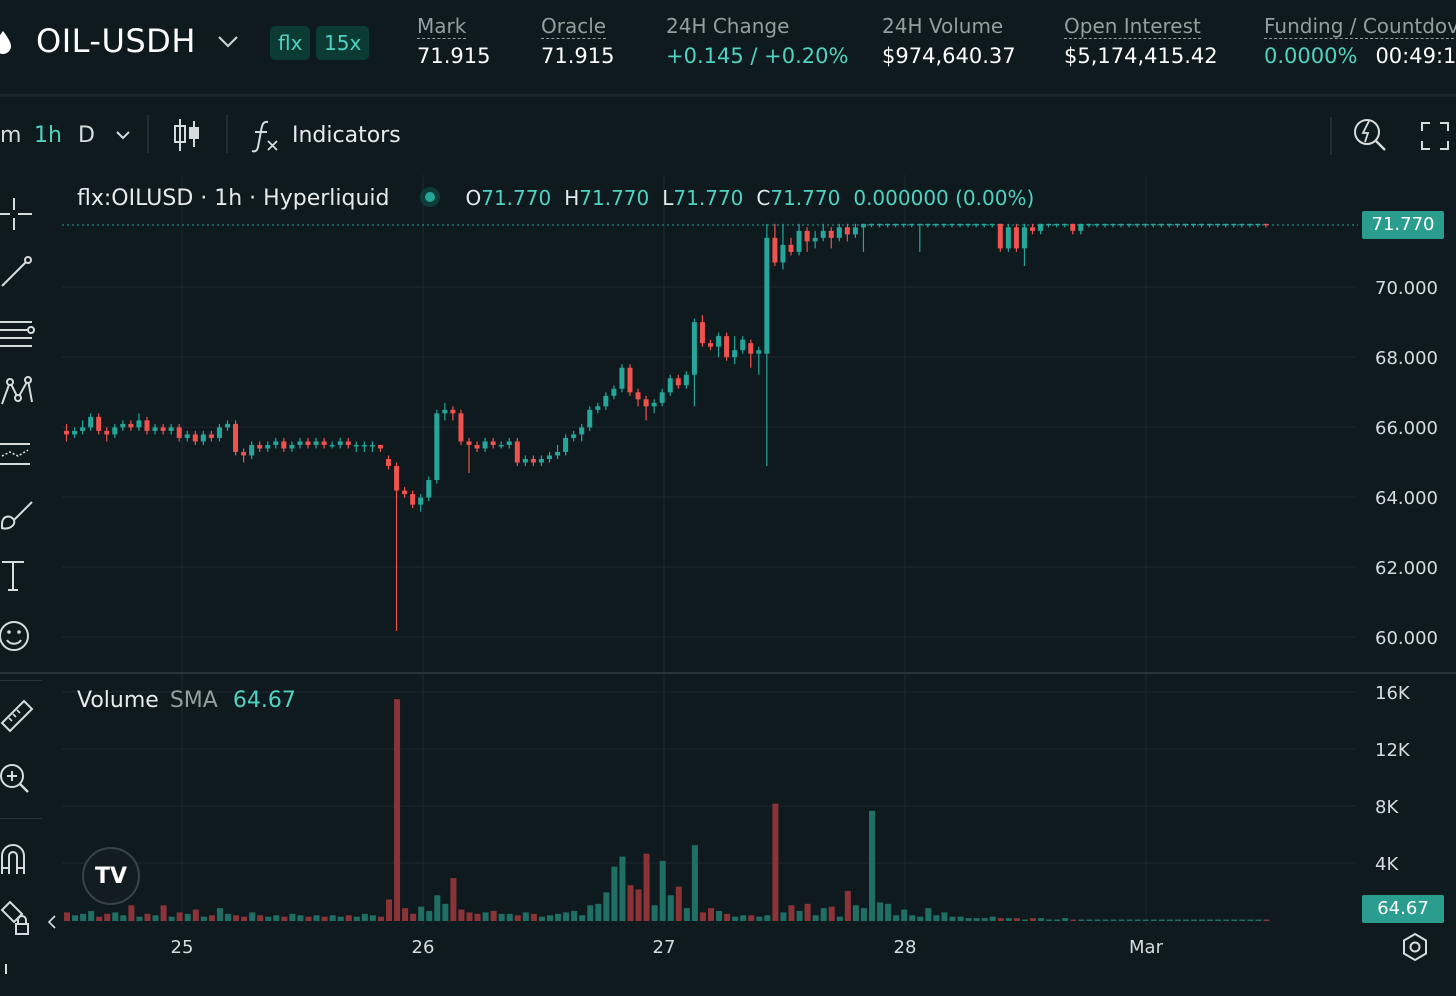 The height and width of the screenshot is (996, 1456). I want to click on interval-chevron-icon, so click(123, 135).